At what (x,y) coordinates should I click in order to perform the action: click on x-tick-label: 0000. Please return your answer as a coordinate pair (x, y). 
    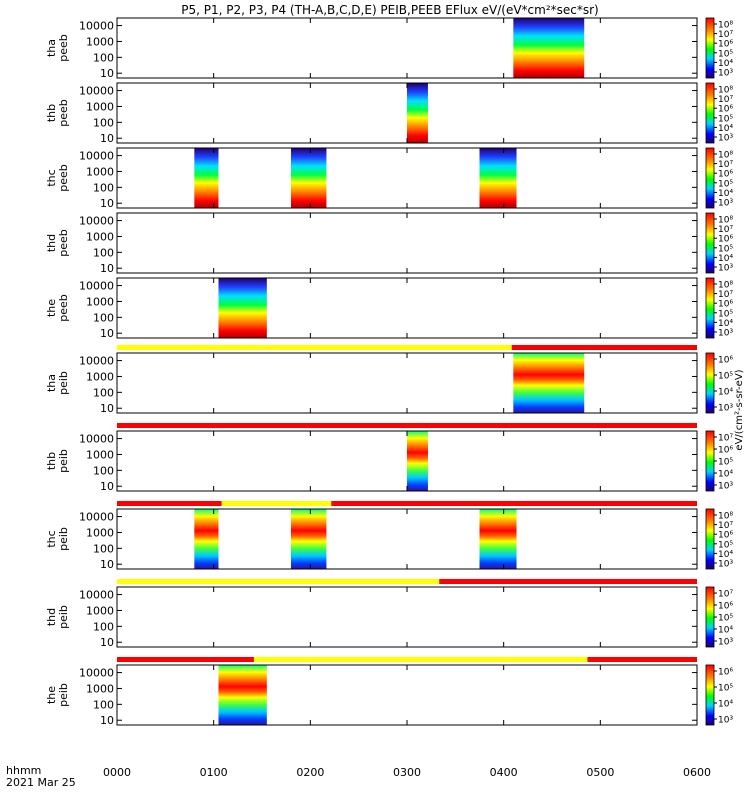
    Looking at the image, I should click on (117, 772).